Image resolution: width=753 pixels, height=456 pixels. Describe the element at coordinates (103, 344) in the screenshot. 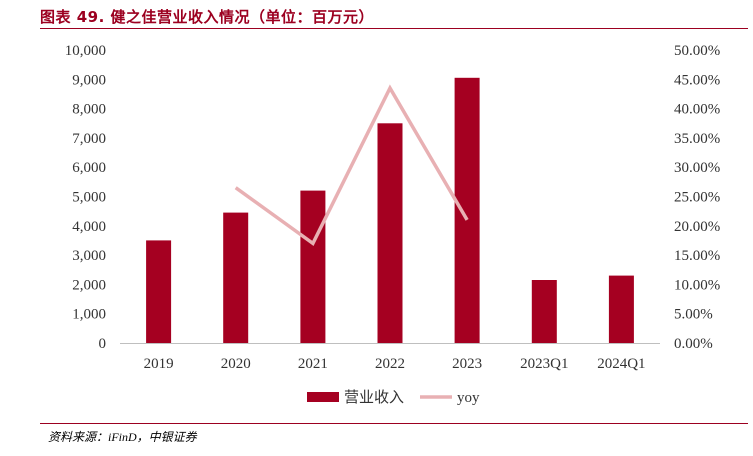

I see `y-left-tick-label: 0` at that location.